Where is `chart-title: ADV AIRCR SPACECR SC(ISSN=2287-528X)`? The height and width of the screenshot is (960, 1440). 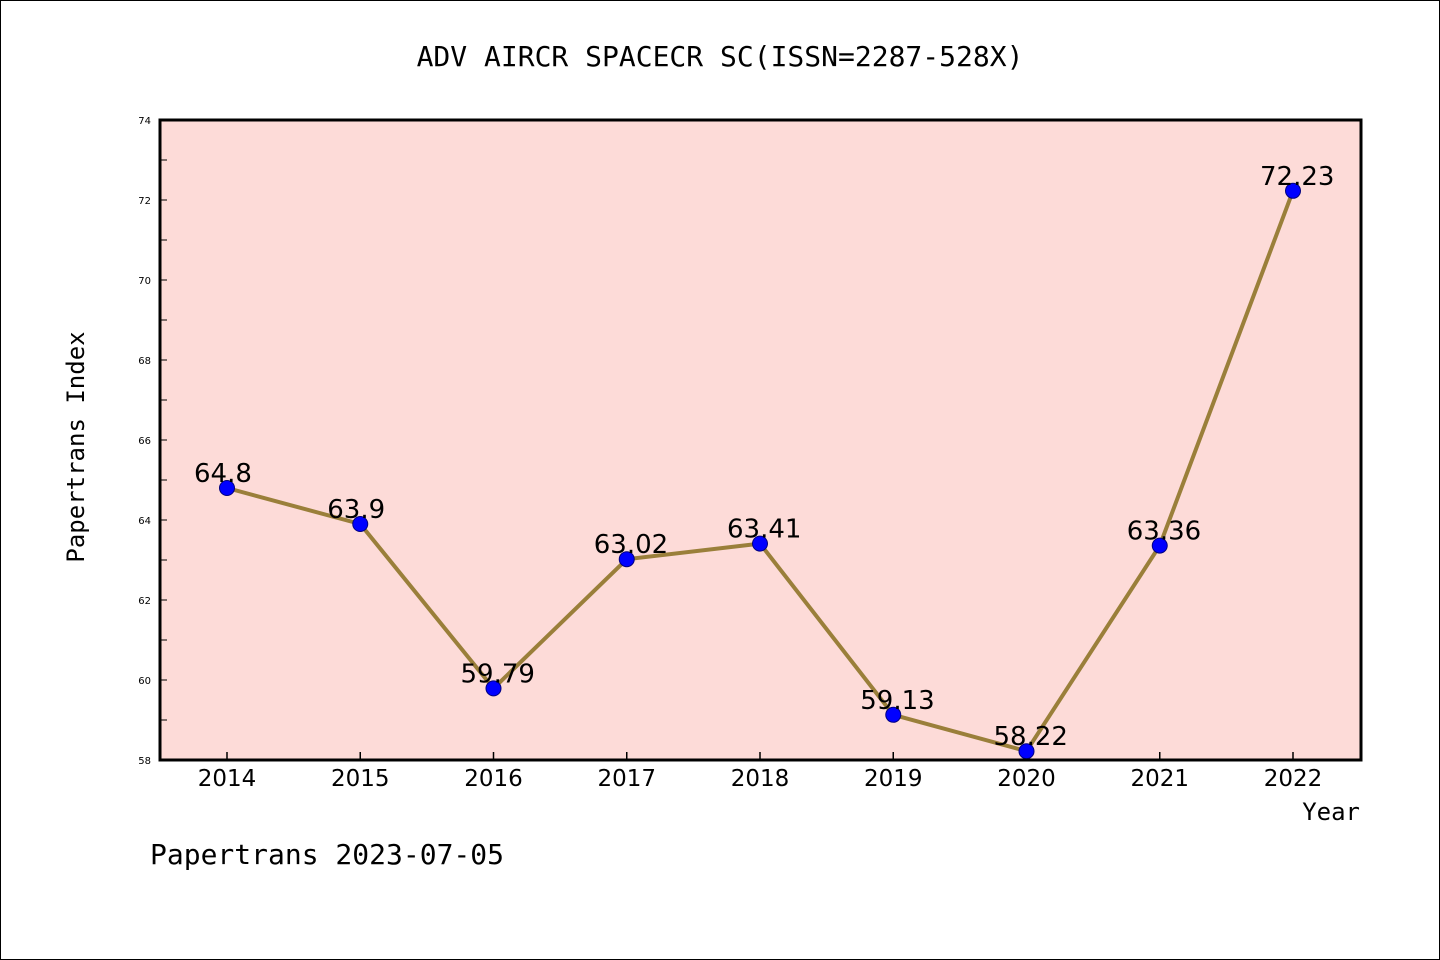 chart-title: ADV AIRCR SPACECR SC(ISSN=2287-528X) is located at coordinates (720, 56).